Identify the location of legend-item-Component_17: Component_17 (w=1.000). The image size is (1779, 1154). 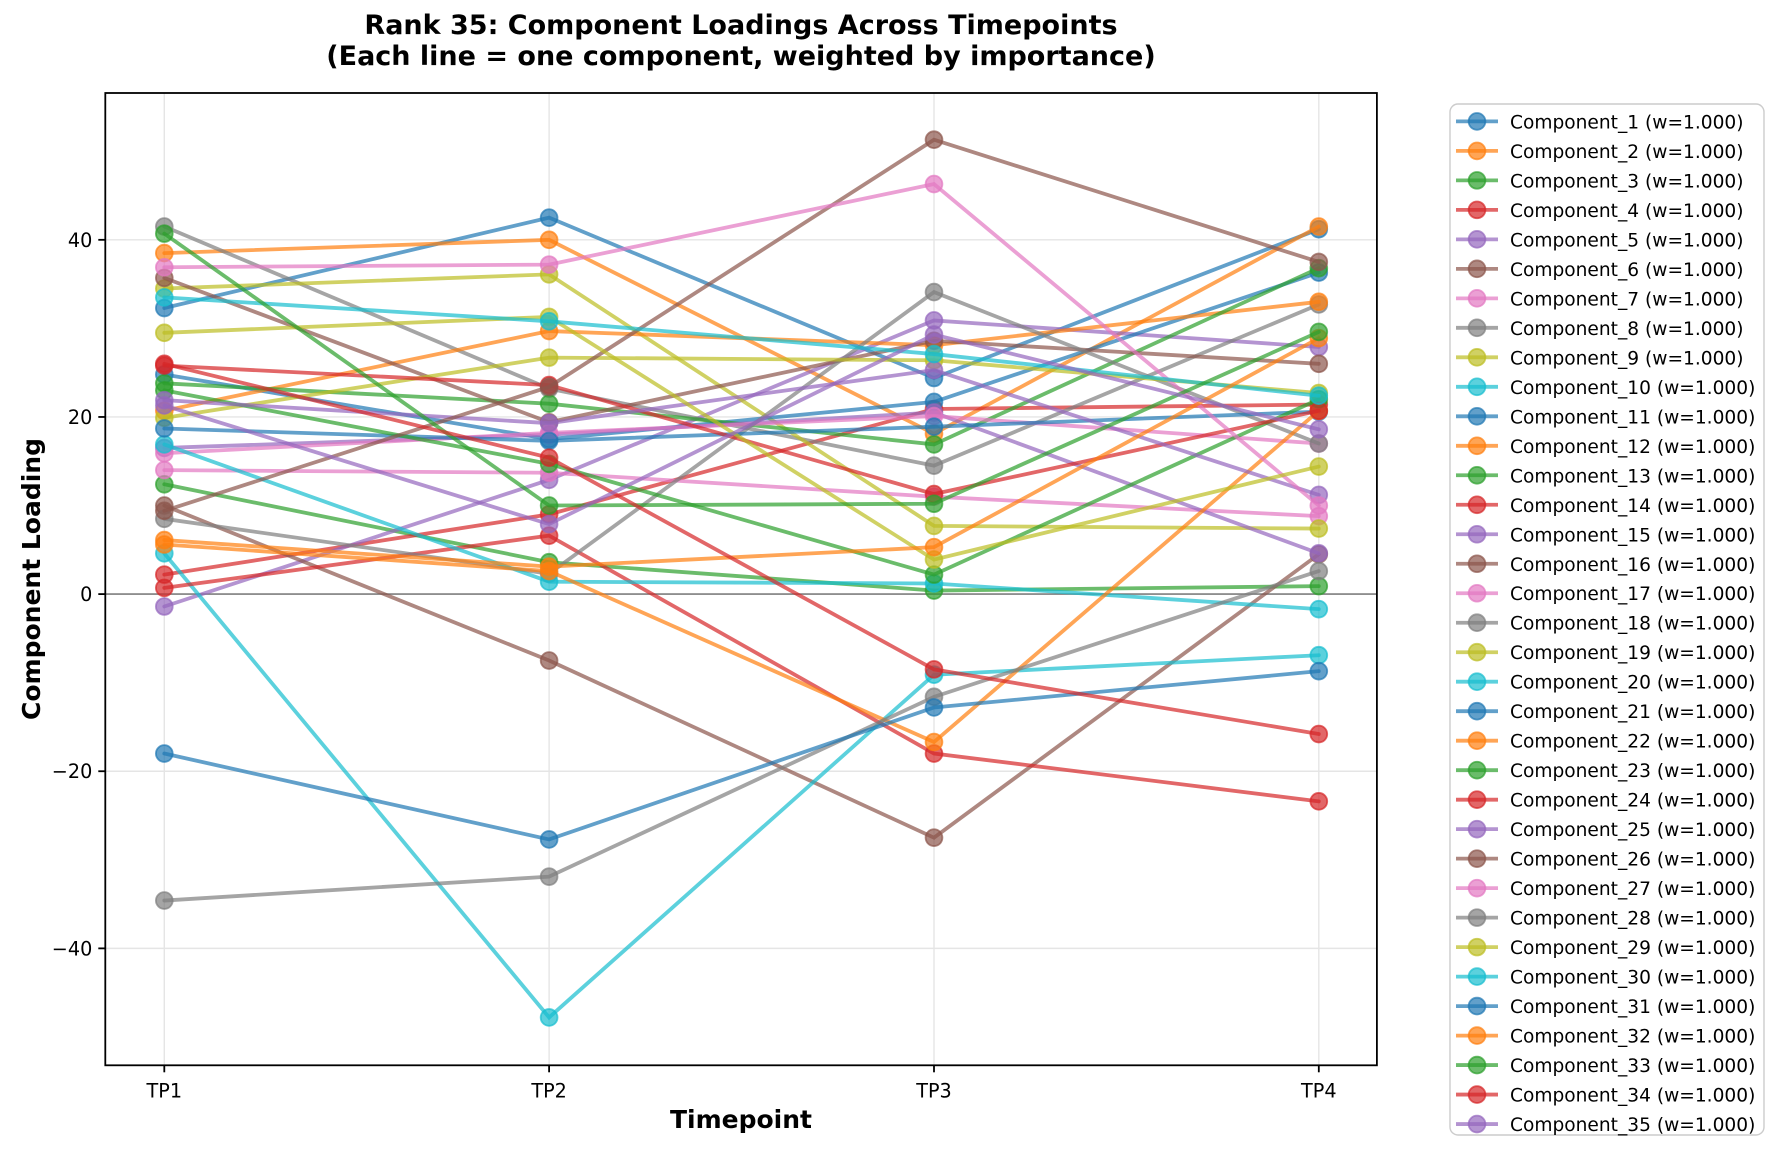
(1605, 594).